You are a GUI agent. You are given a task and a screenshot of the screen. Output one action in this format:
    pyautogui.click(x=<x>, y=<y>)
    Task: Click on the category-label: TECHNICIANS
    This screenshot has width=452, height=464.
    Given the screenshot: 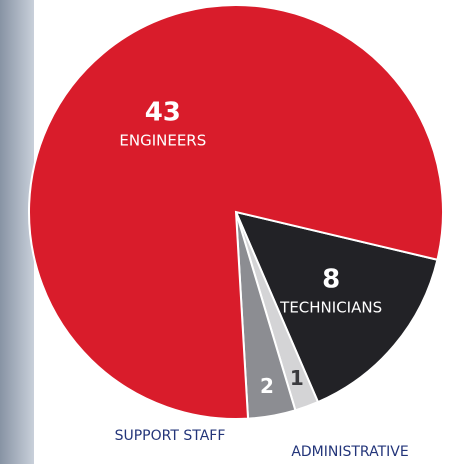 What is the action you would take?
    pyautogui.click(x=330, y=307)
    